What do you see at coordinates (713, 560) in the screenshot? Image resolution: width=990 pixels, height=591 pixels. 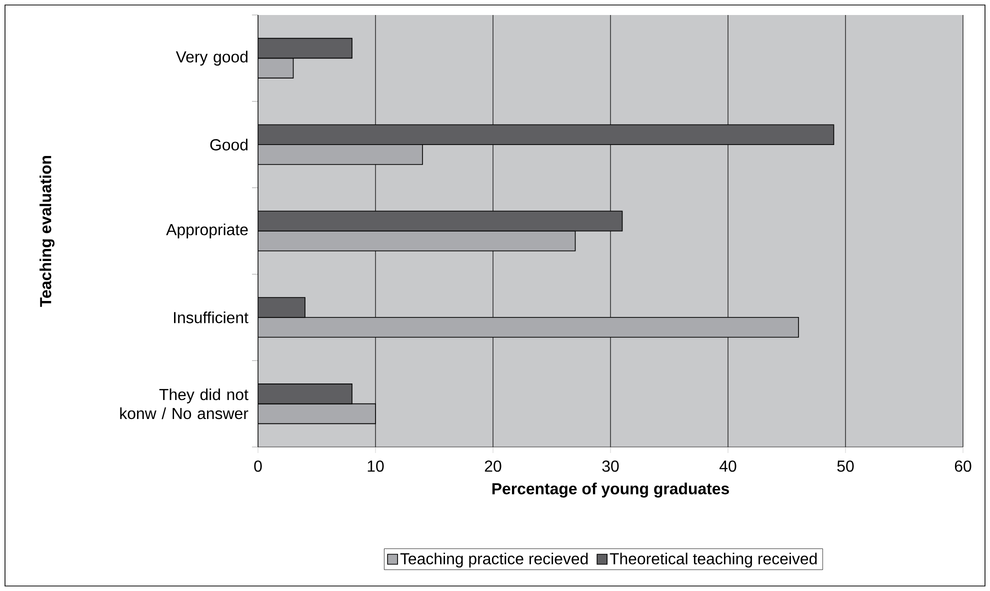 I see `legend-label: Theoretical teaching received` at bounding box center [713, 560].